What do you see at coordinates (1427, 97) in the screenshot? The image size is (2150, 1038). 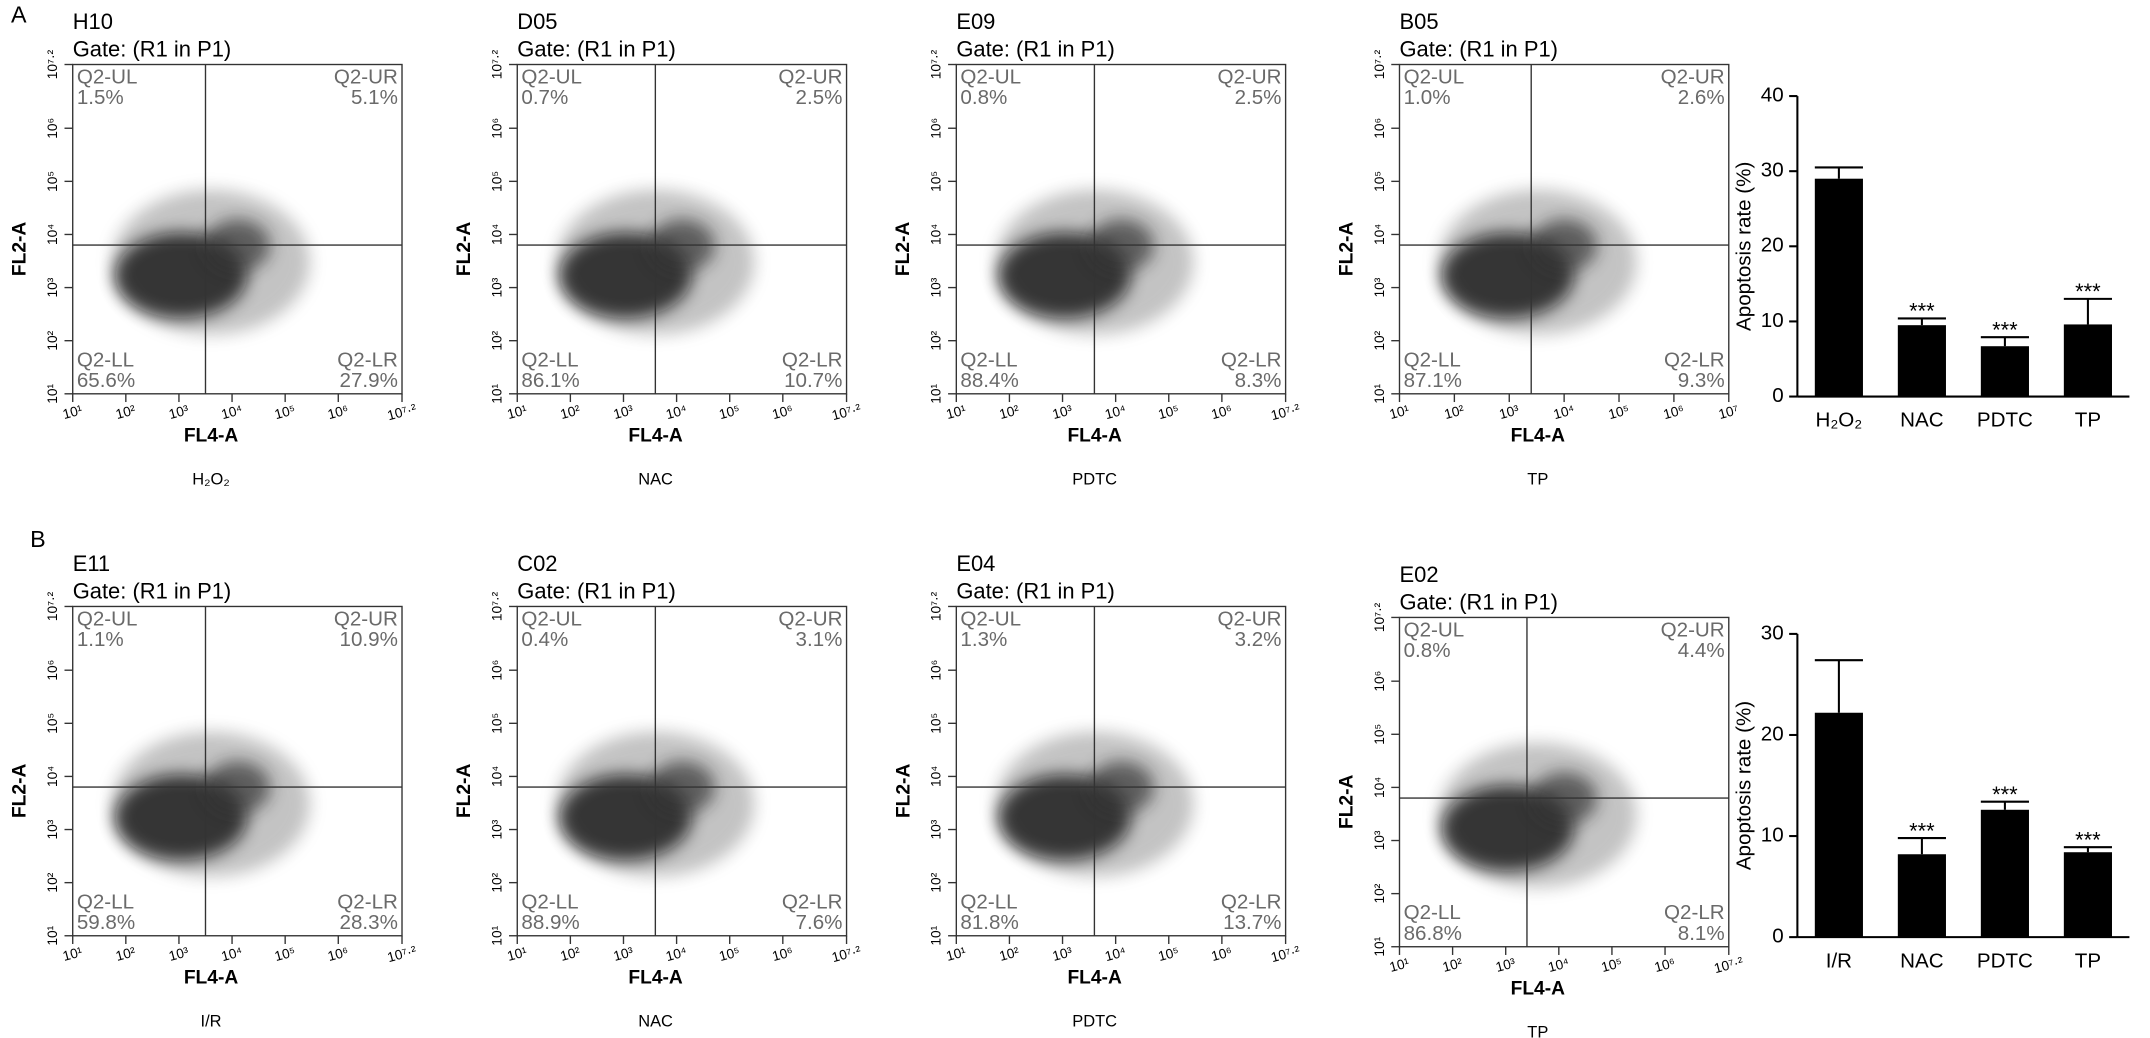 I see `quadrant-percent: 1.0%` at bounding box center [1427, 97].